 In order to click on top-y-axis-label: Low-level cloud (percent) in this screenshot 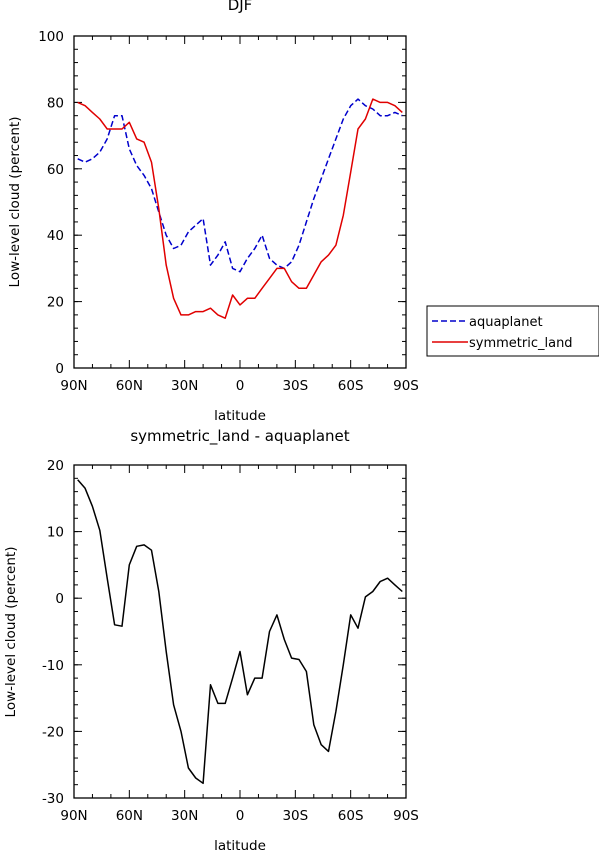, I will do `click(15, 202)`.